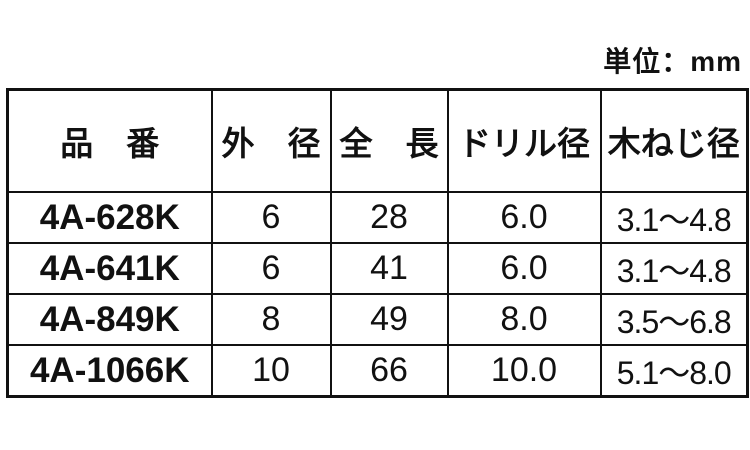 The width and height of the screenshot is (750, 450). I want to click on col-header-wood-screw-dia: 木ねじ径, so click(674, 140).